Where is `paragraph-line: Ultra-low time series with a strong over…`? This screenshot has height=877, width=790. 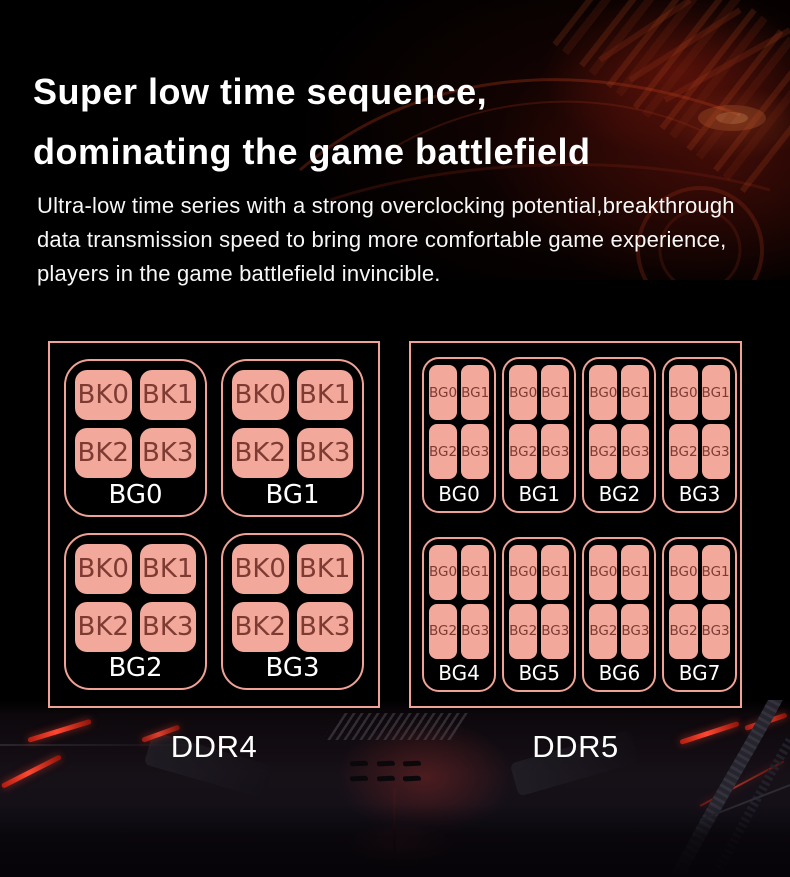
paragraph-line: Ultra-low time series with a strong over… is located at coordinates (386, 205).